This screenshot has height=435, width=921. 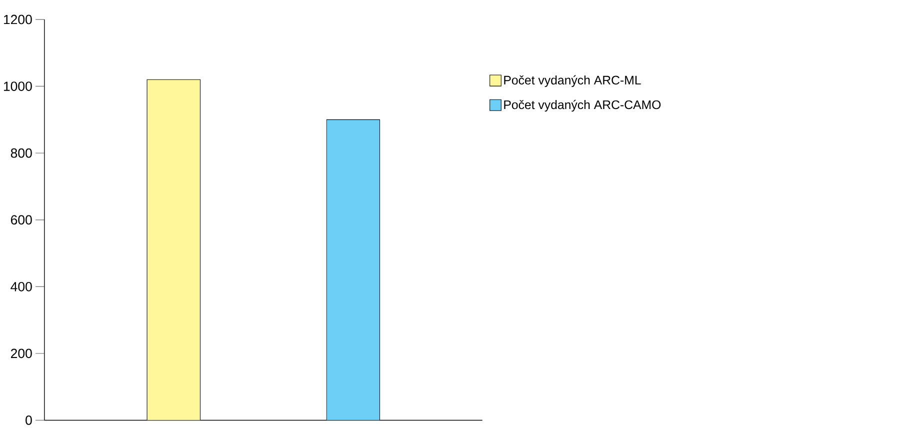 What do you see at coordinates (21, 353) in the screenshot?
I see `y-tick-label: 200` at bounding box center [21, 353].